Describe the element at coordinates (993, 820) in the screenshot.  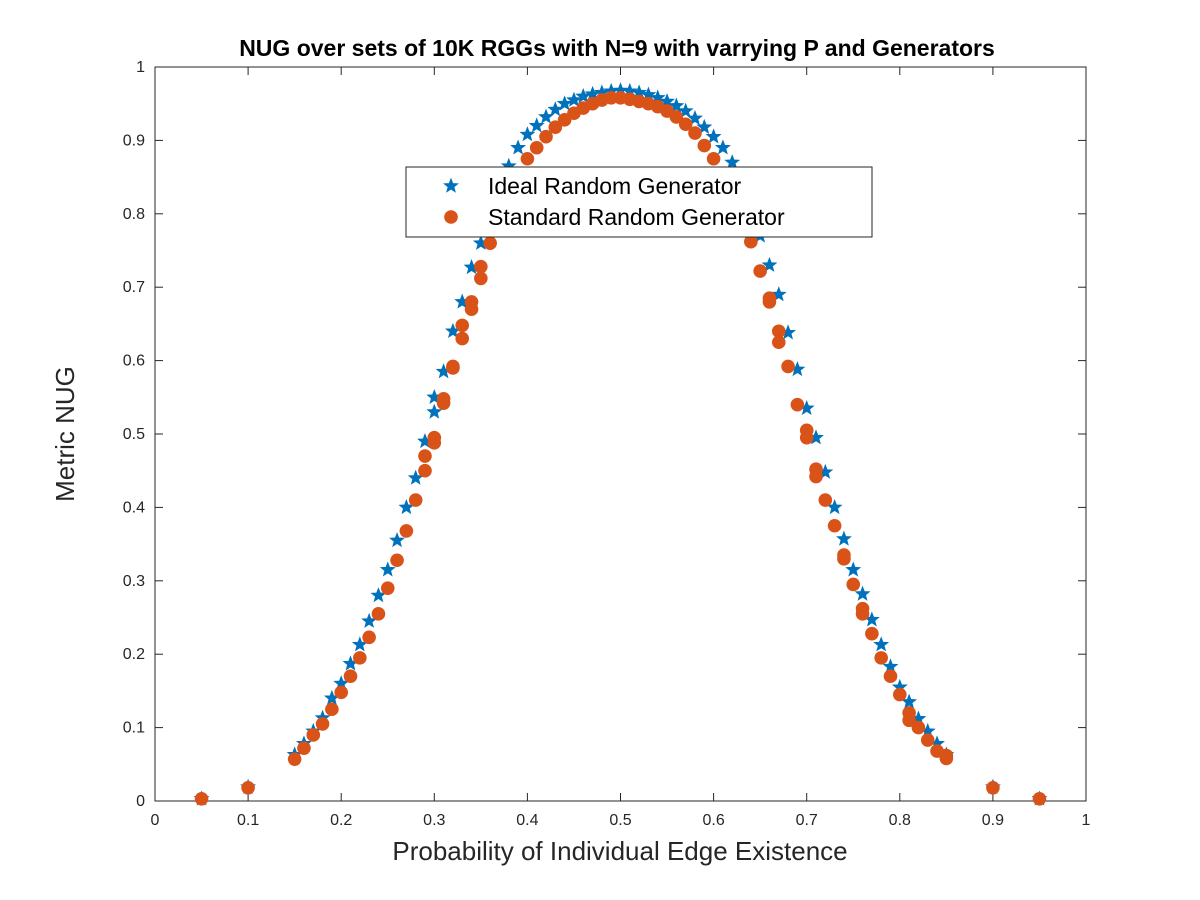
I see `x-tick-label: 0.9` at that location.